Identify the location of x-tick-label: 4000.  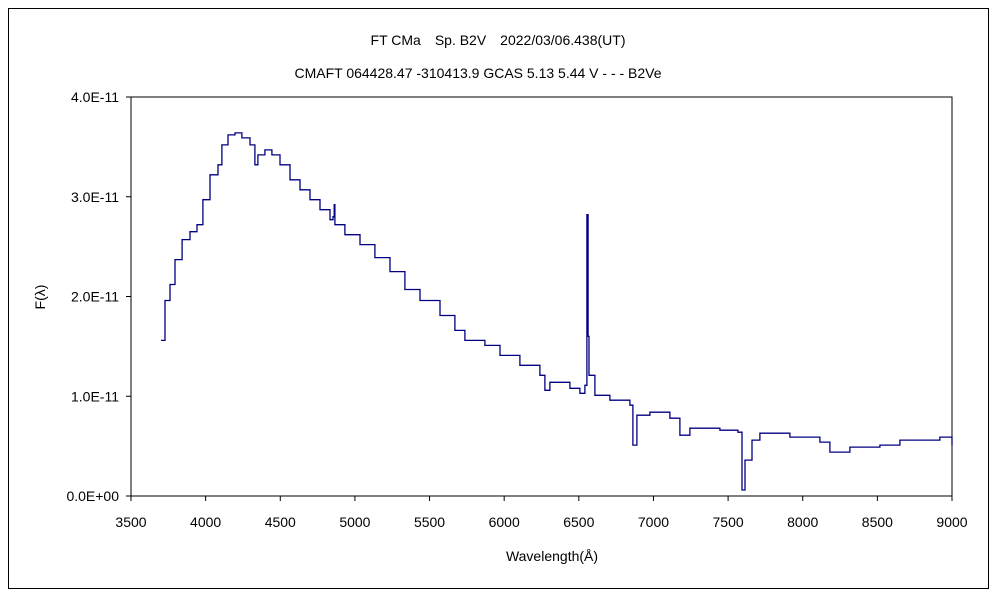
(205, 522).